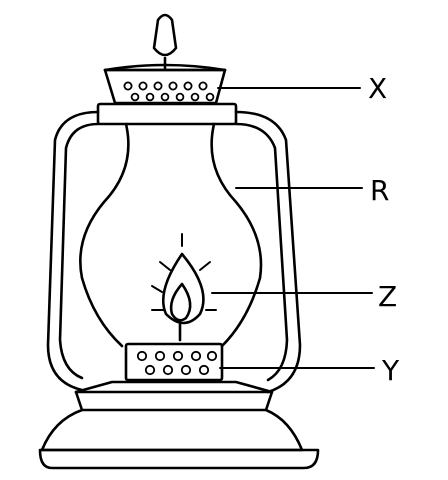 This screenshot has height=480, width=448. What do you see at coordinates (390, 370) in the screenshot?
I see `label-y: Y` at bounding box center [390, 370].